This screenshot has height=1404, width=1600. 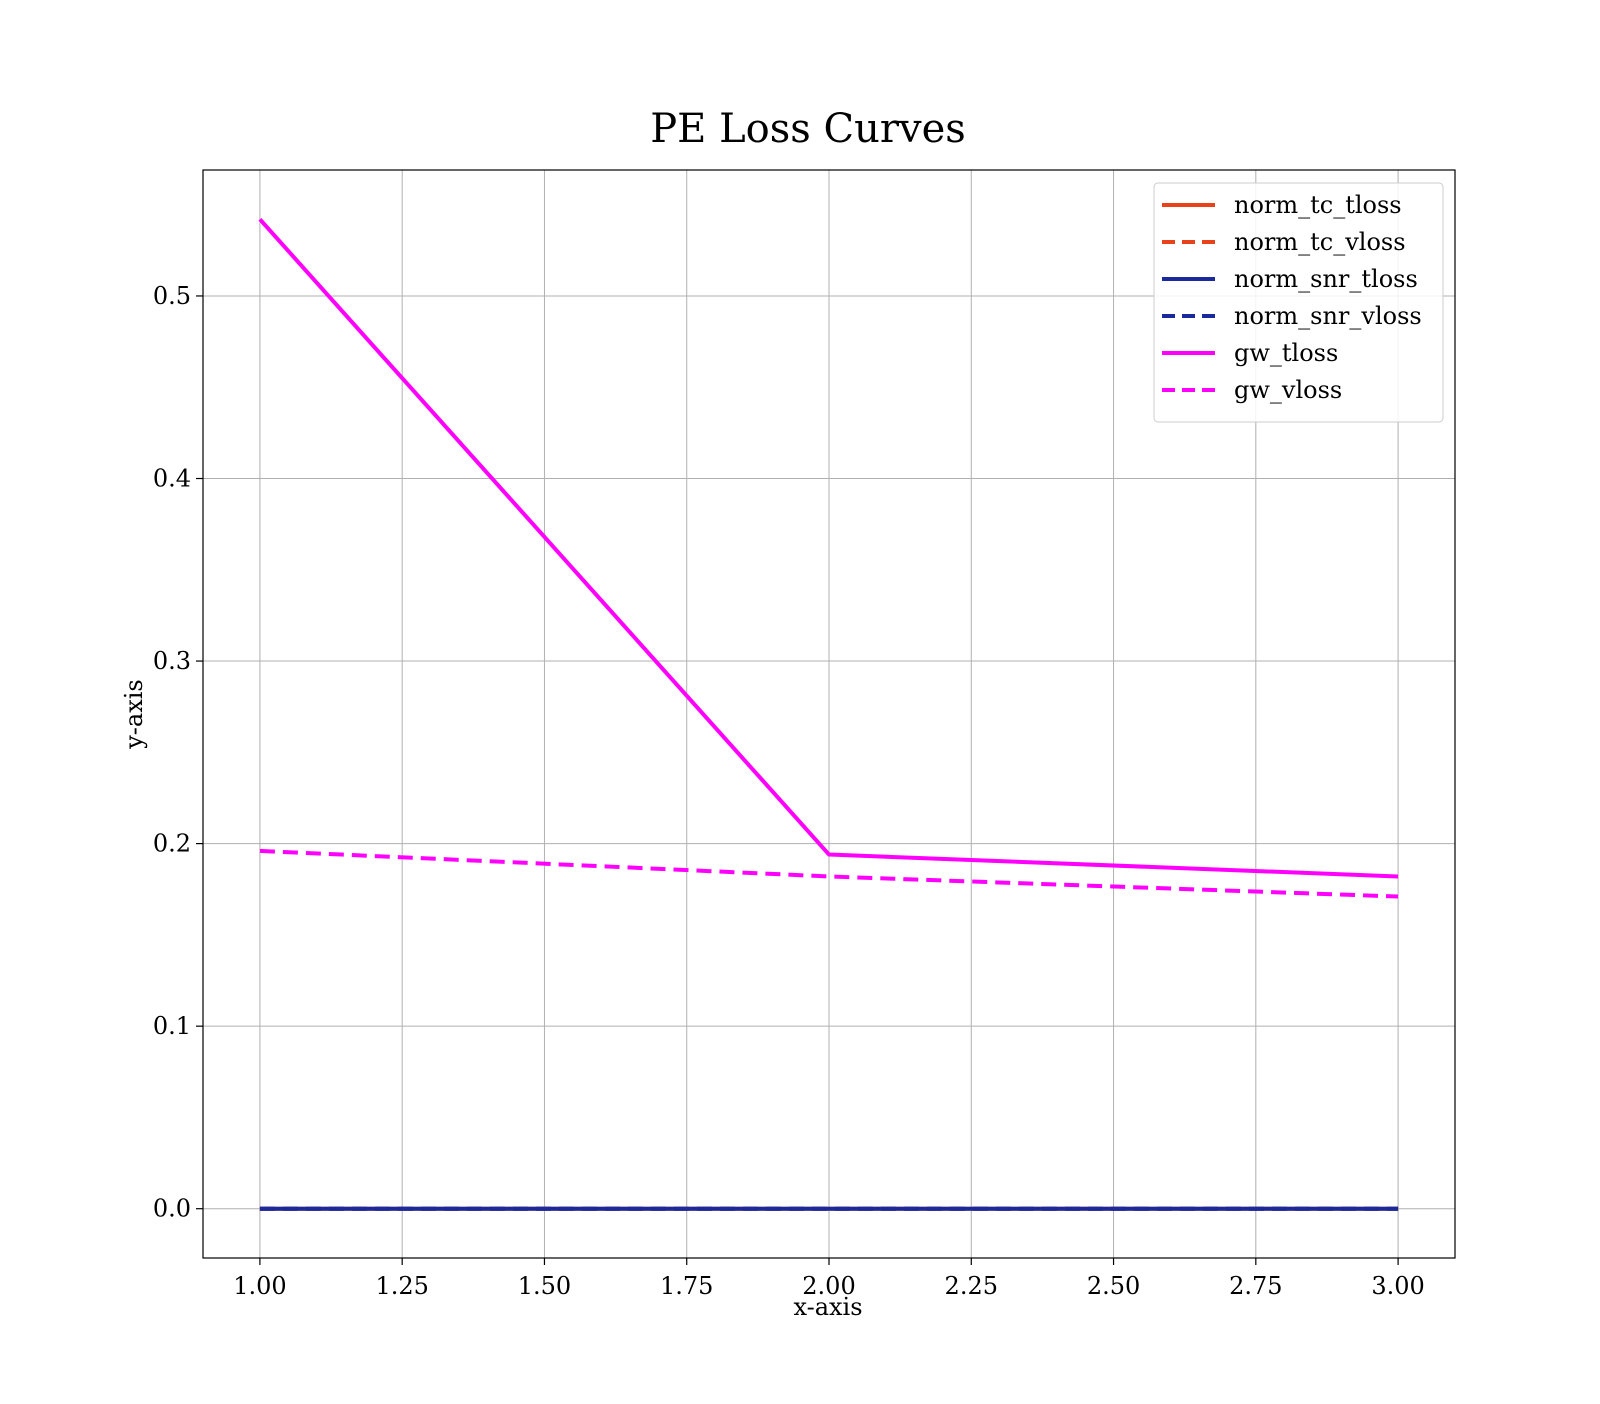 I want to click on x-tick-label: 2.25, so click(x=971, y=1286).